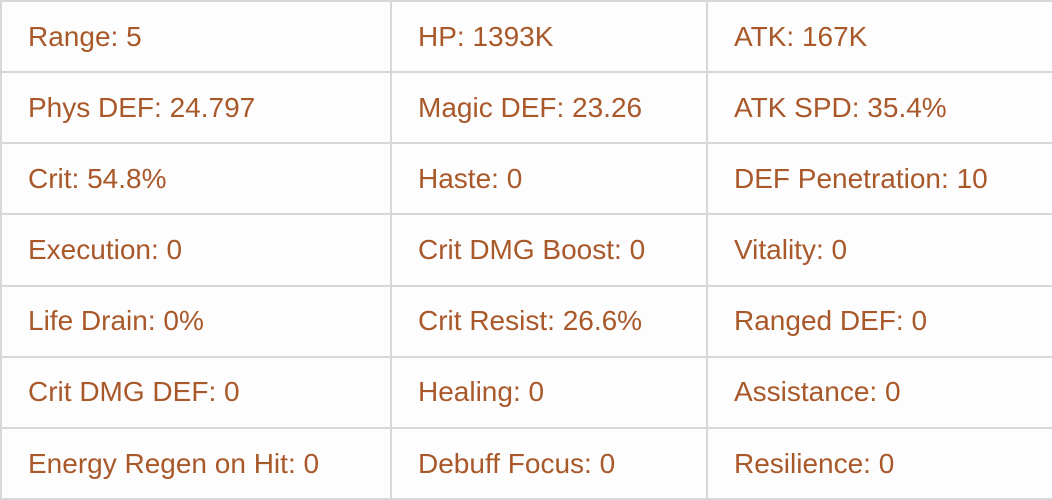 This screenshot has height=500, width=1052. Describe the element at coordinates (183, 321) in the screenshot. I see `stat-value: 0%` at that location.